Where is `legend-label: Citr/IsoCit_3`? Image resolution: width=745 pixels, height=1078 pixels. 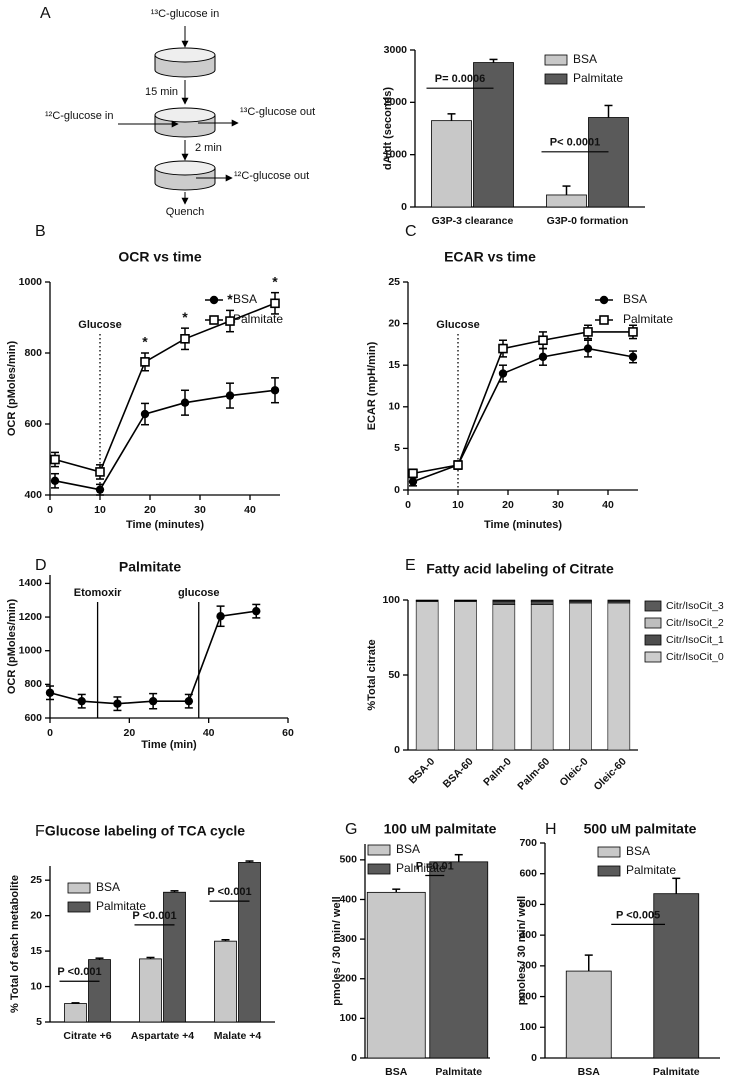
legend-label: Citr/IsoCit_3 is located at coordinates (695, 606).